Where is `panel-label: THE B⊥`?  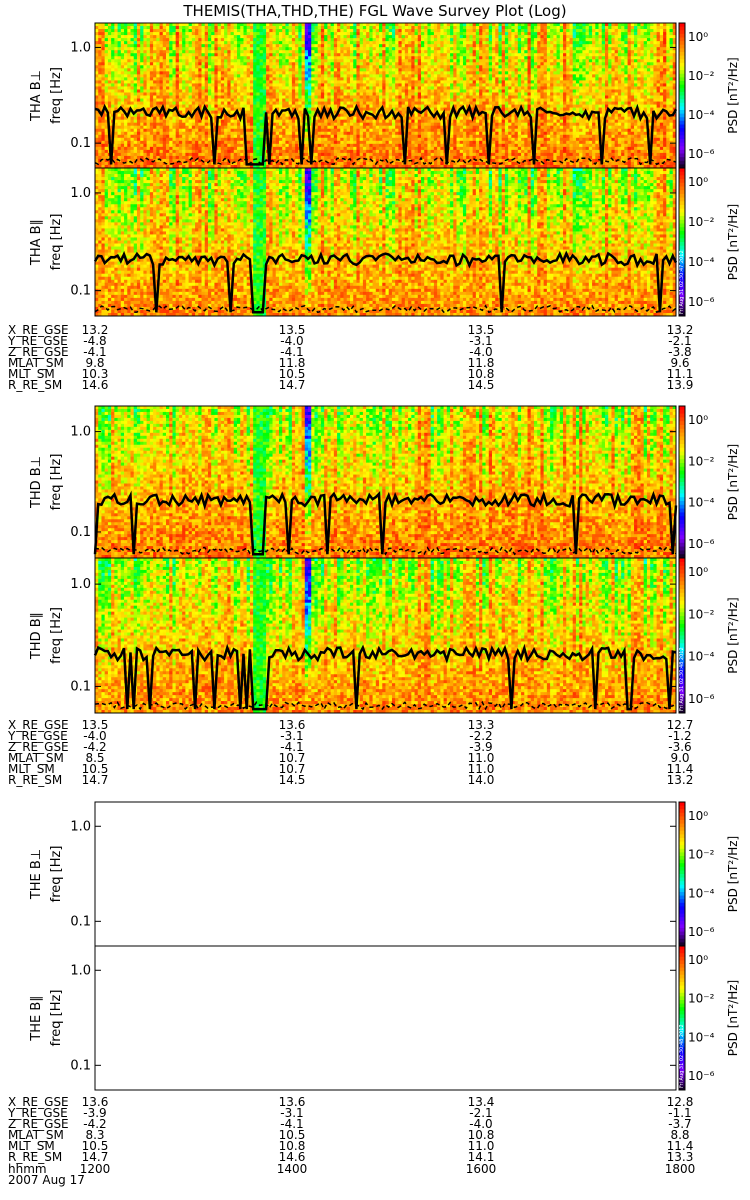
panel-label: THE B⊥ is located at coordinates (36, 874).